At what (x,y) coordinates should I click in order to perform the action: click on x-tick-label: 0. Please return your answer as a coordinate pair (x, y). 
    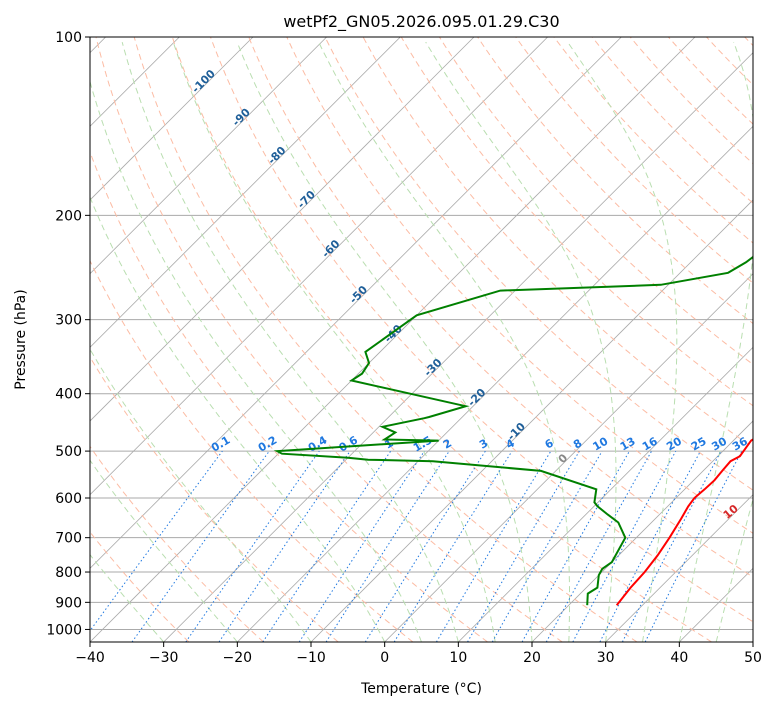
    Looking at the image, I should click on (384, 658).